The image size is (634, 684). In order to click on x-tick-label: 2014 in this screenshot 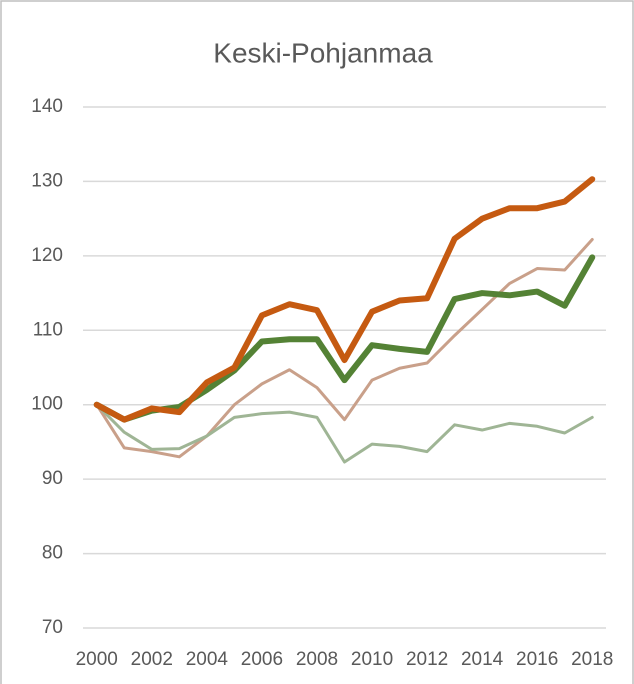, I will do `click(482, 659)`.